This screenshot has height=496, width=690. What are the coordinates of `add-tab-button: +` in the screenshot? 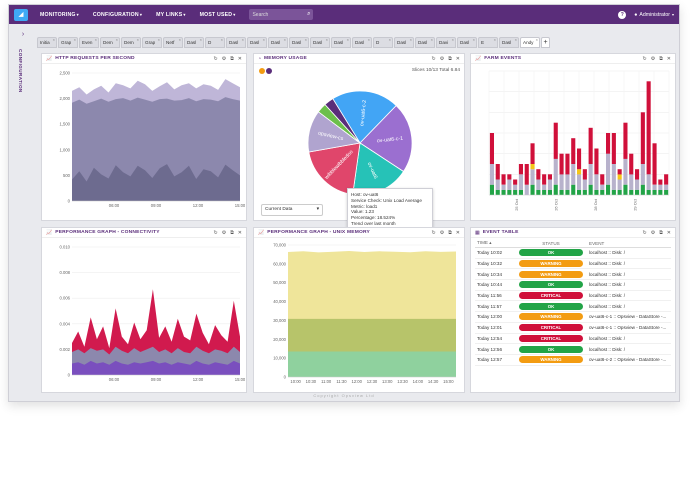 It's located at (545, 42).